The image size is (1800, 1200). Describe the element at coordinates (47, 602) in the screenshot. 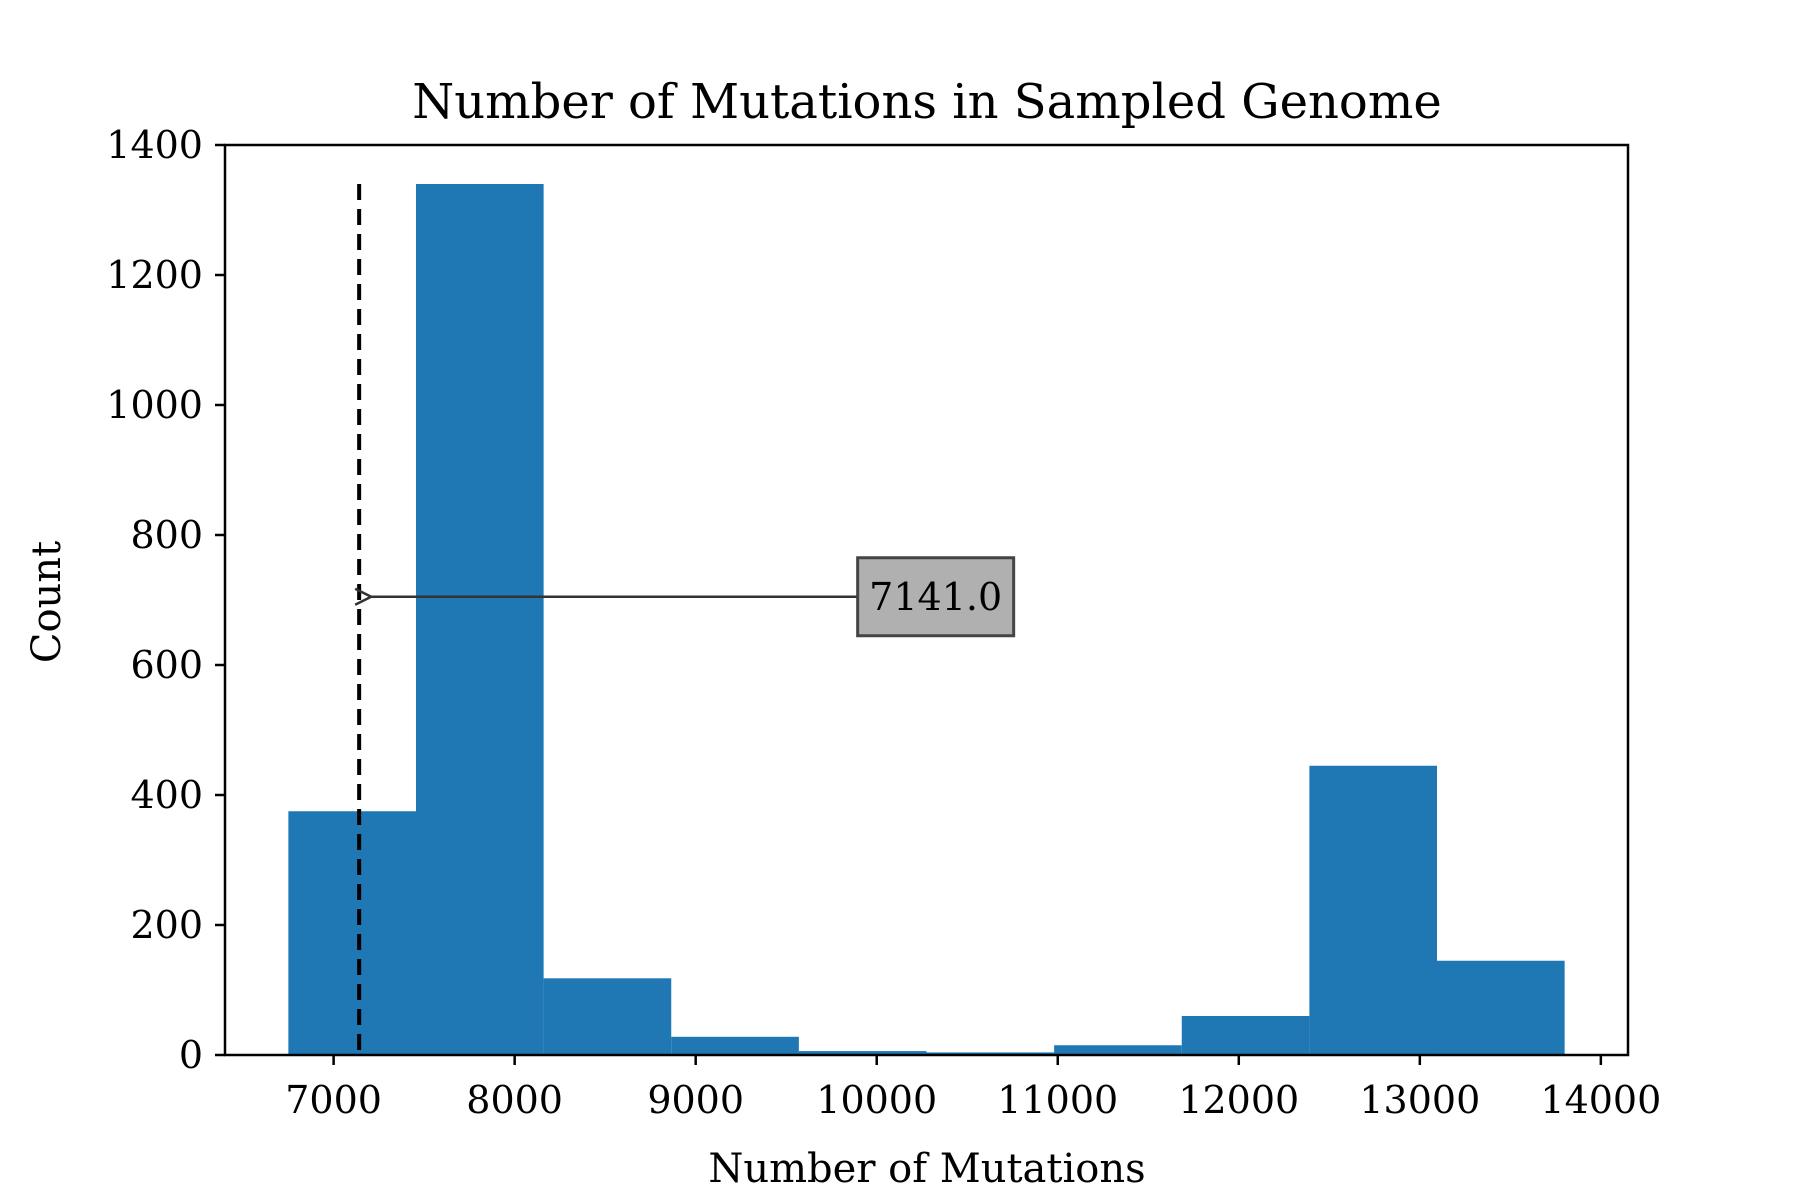

I see `y-axis-label: Count` at that location.